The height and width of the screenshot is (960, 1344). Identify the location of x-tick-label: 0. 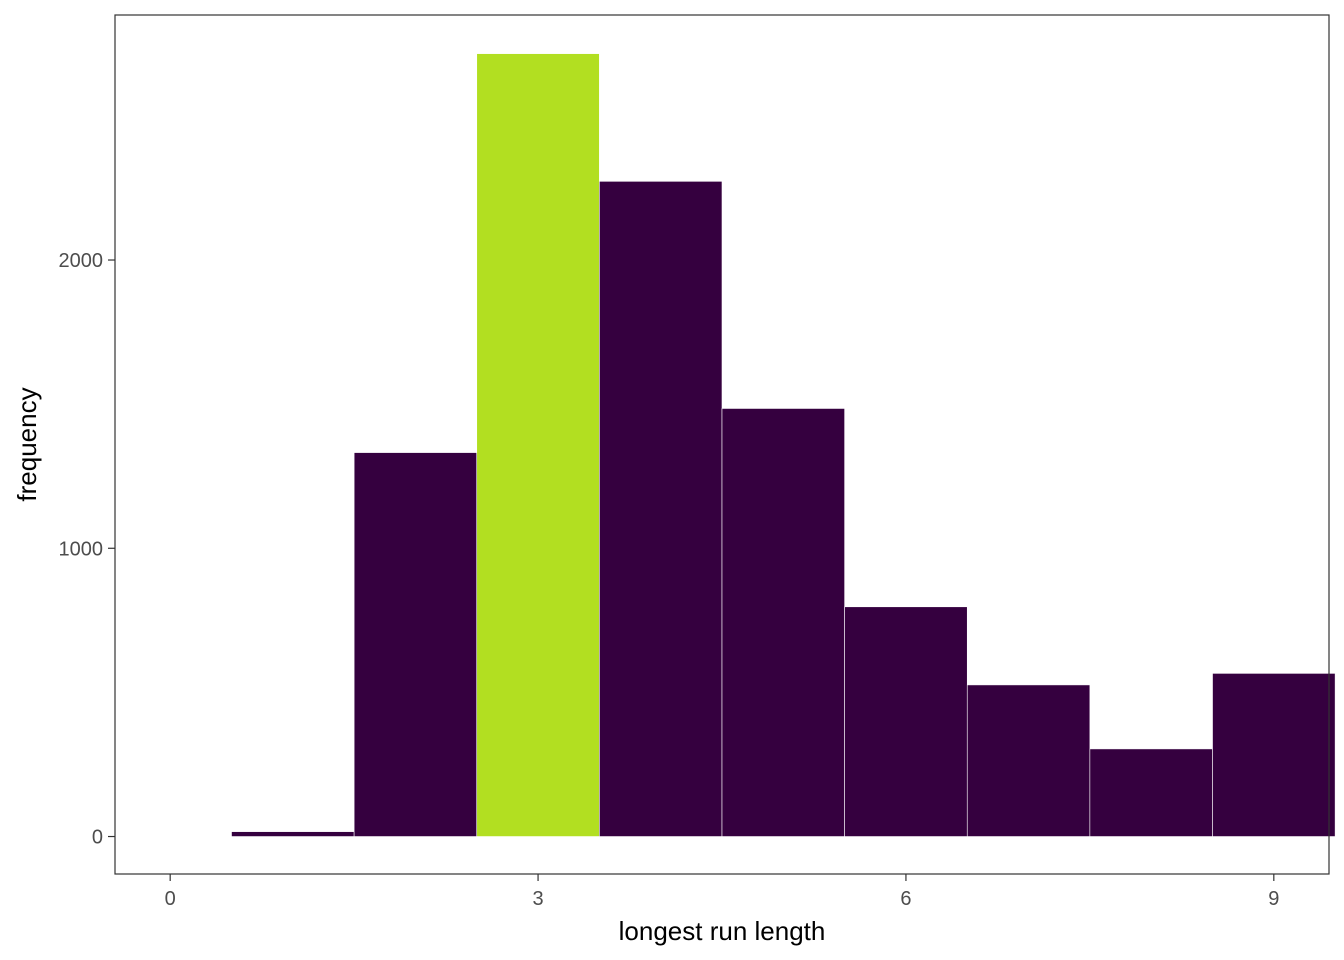
(170, 899).